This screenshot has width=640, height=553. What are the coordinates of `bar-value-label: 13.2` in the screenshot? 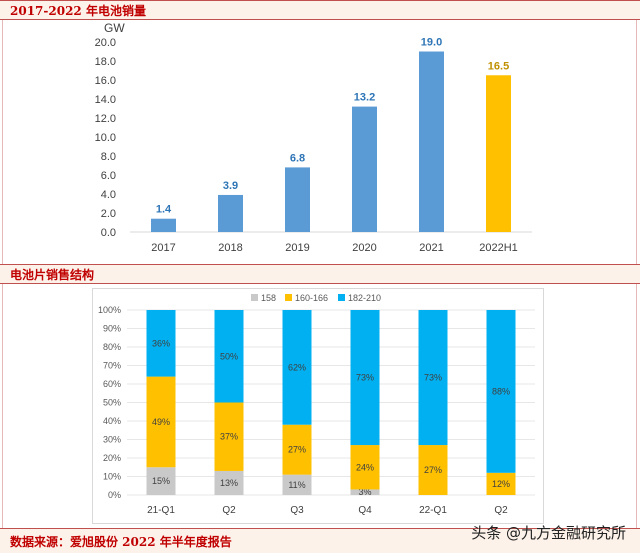 It's located at (364, 98).